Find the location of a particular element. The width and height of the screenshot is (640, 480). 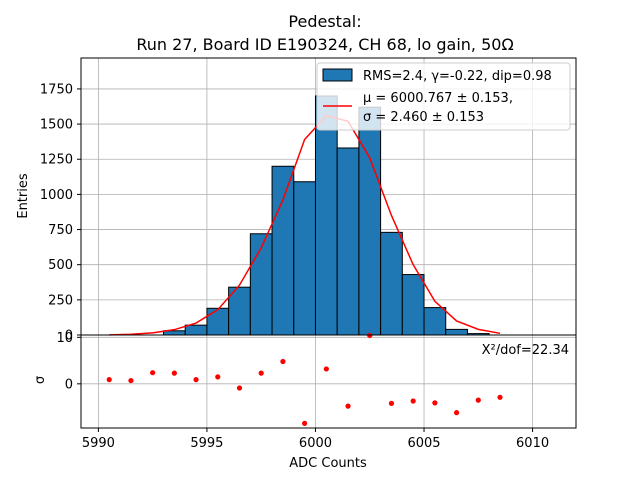

y-tick-label: 0 is located at coordinates (69, 336).